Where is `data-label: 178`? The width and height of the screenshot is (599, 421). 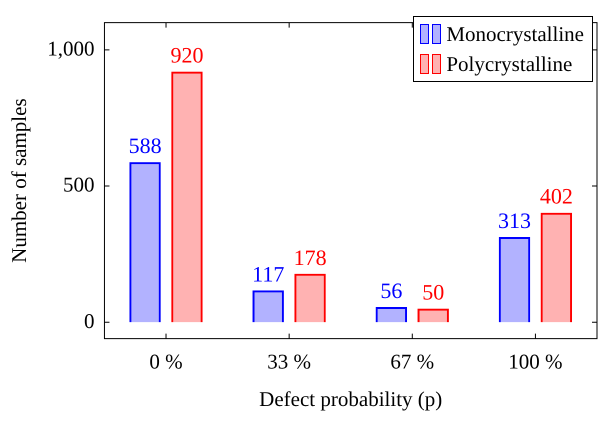
data-label: 178 is located at coordinates (310, 257).